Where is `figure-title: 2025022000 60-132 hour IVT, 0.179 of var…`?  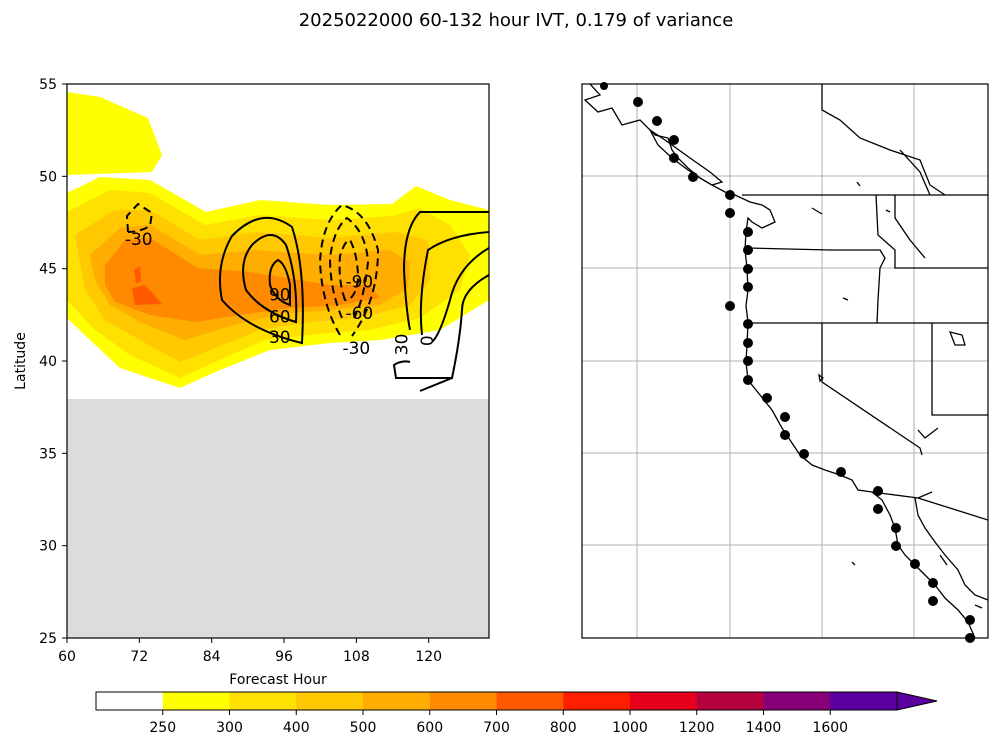 figure-title: 2025022000 60-132 hour IVT, 0.179 of var… is located at coordinates (516, 20).